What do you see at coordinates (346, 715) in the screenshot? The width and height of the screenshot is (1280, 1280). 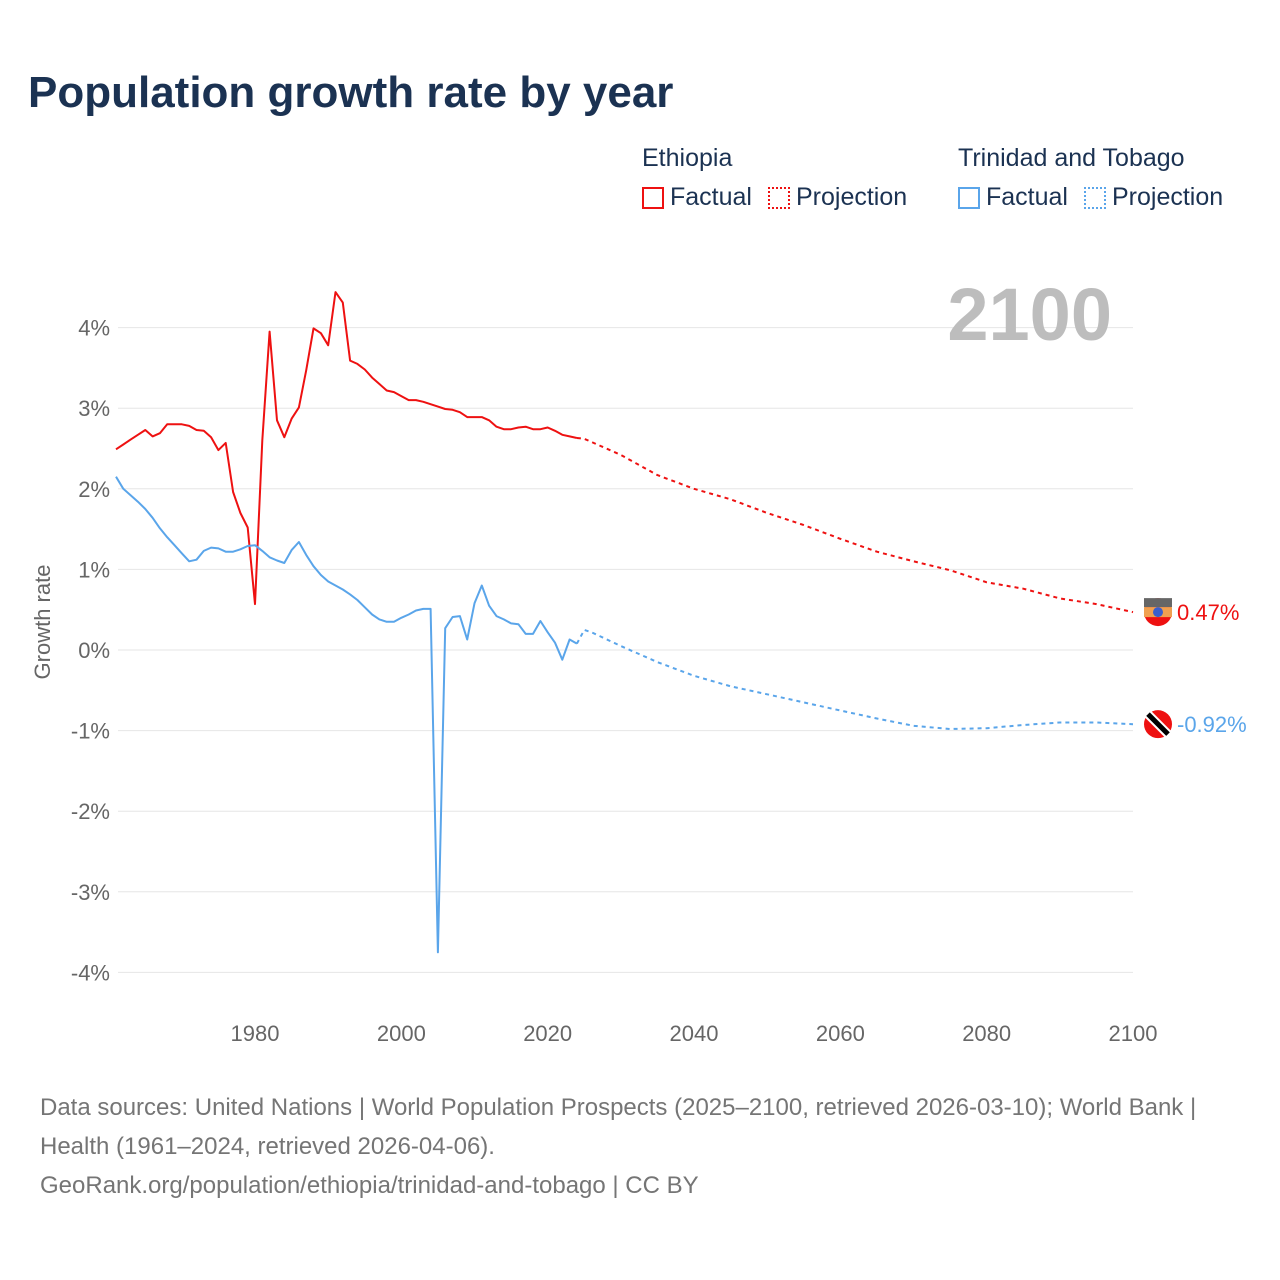 I see `series-line-trinidad-and-tobago-factual` at bounding box center [346, 715].